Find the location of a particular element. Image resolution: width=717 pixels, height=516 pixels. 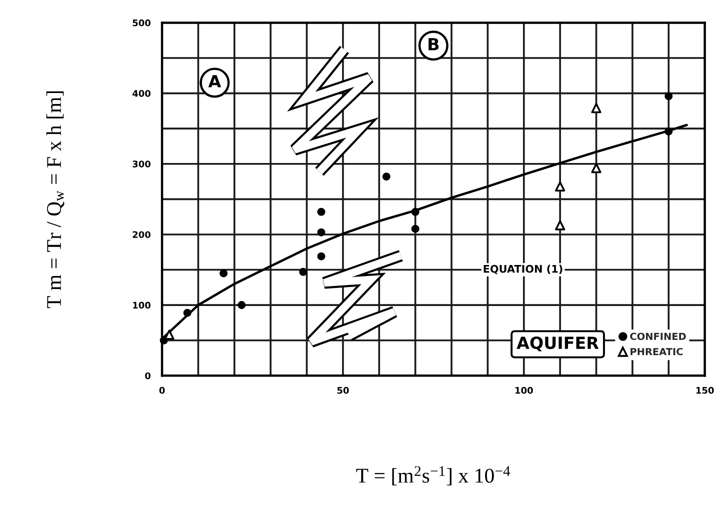

x-tick-label: 50 is located at coordinates (343, 390).